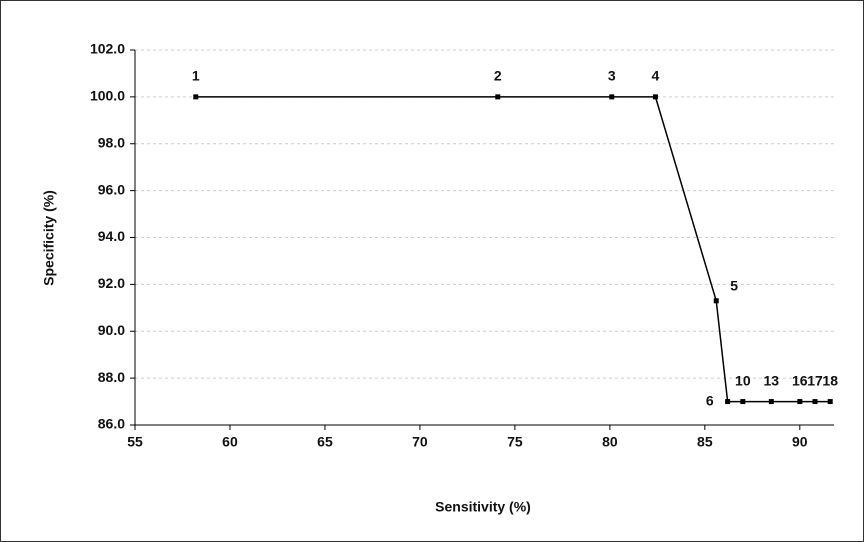  I want to click on y-tick-label: 90.0, so click(111, 330).